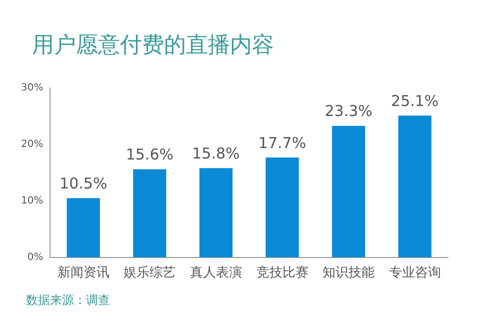 The image size is (480, 322). Describe the element at coordinates (348, 273) in the screenshot. I see `x-tick-label: 知识技能` at that location.